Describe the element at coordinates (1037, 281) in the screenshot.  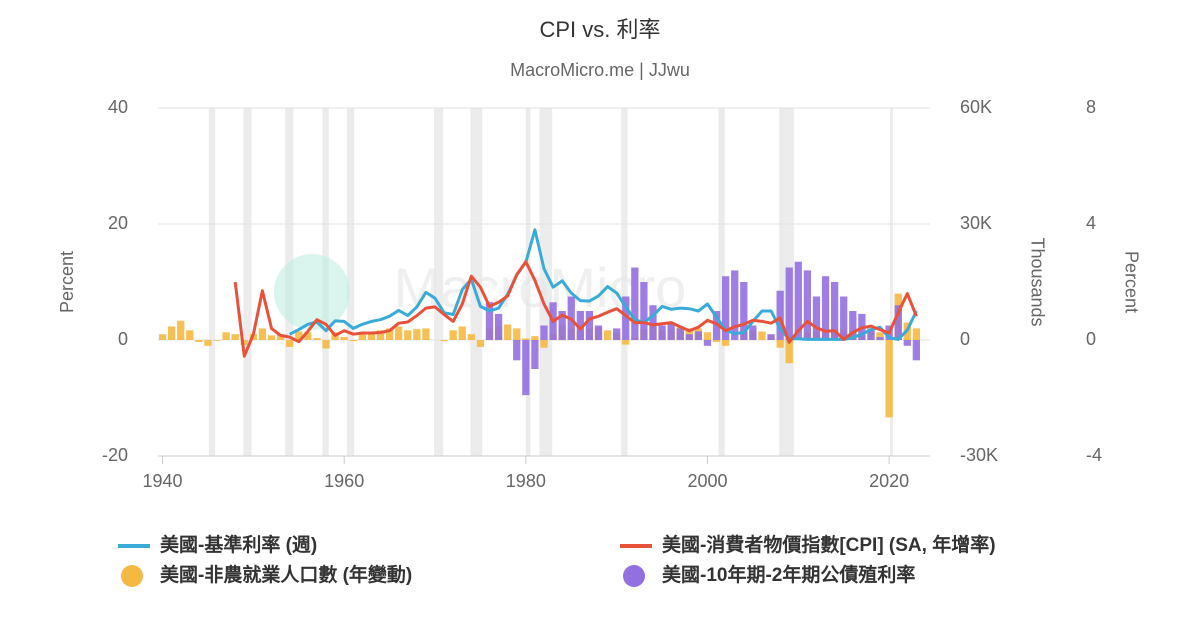
I see `y2-axis-title: Thousands` at that location.